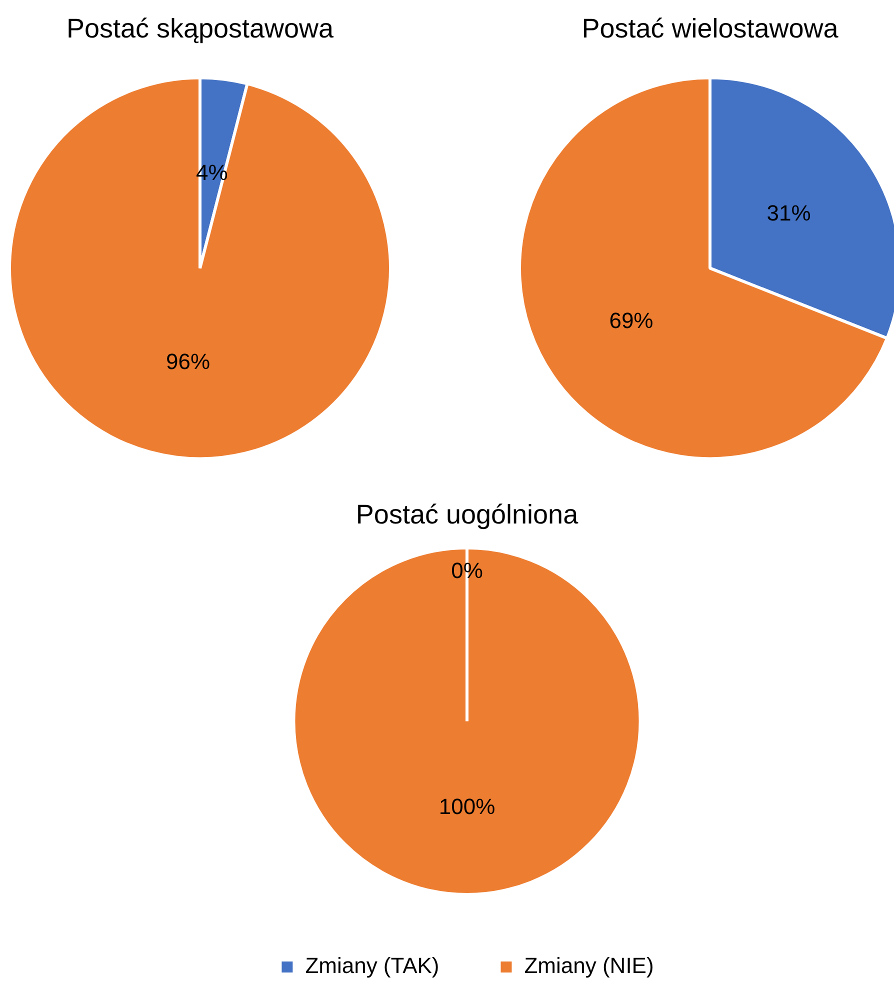 Image resolution: width=894 pixels, height=992 pixels. I want to click on data-label: 100%, so click(467, 806).